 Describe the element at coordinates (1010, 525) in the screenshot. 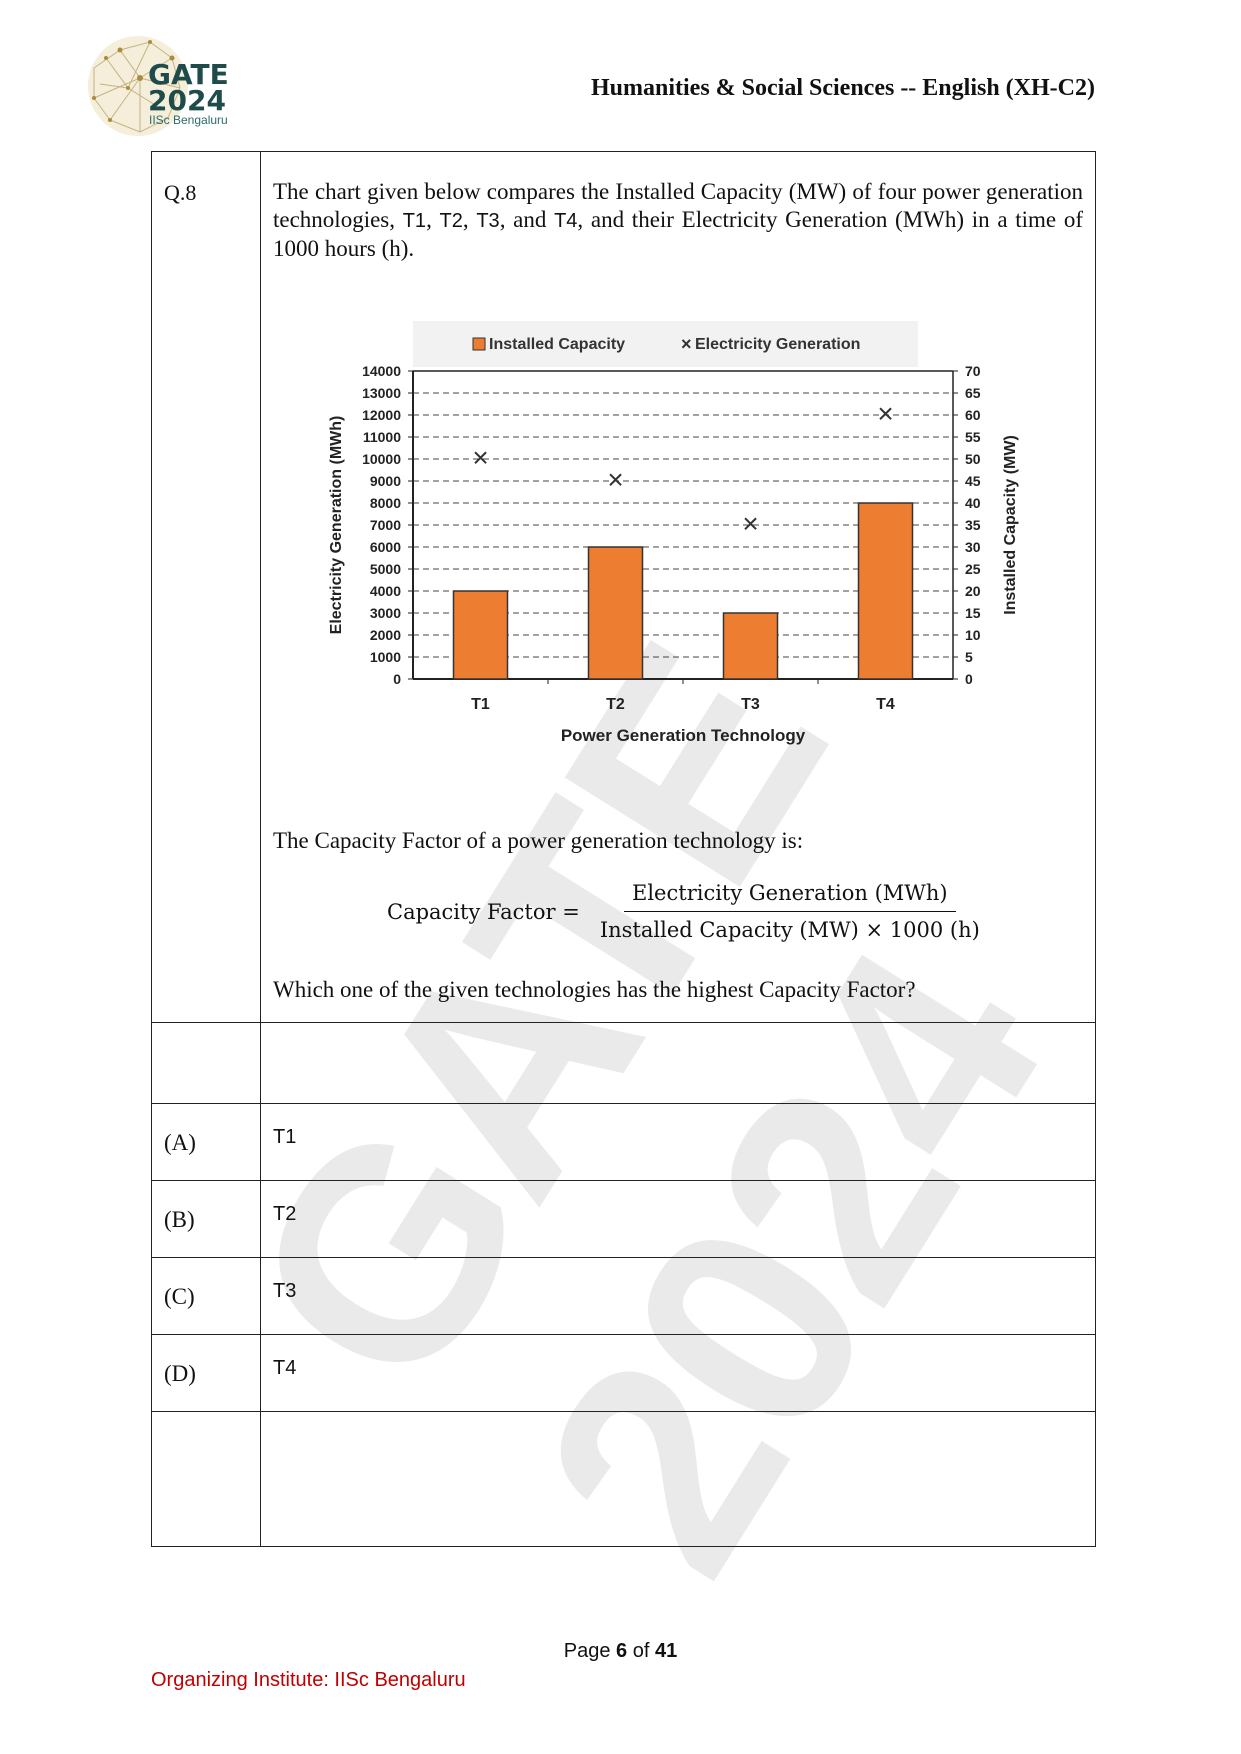

I see `right-axis-title: Installed Capacity (MW)` at that location.